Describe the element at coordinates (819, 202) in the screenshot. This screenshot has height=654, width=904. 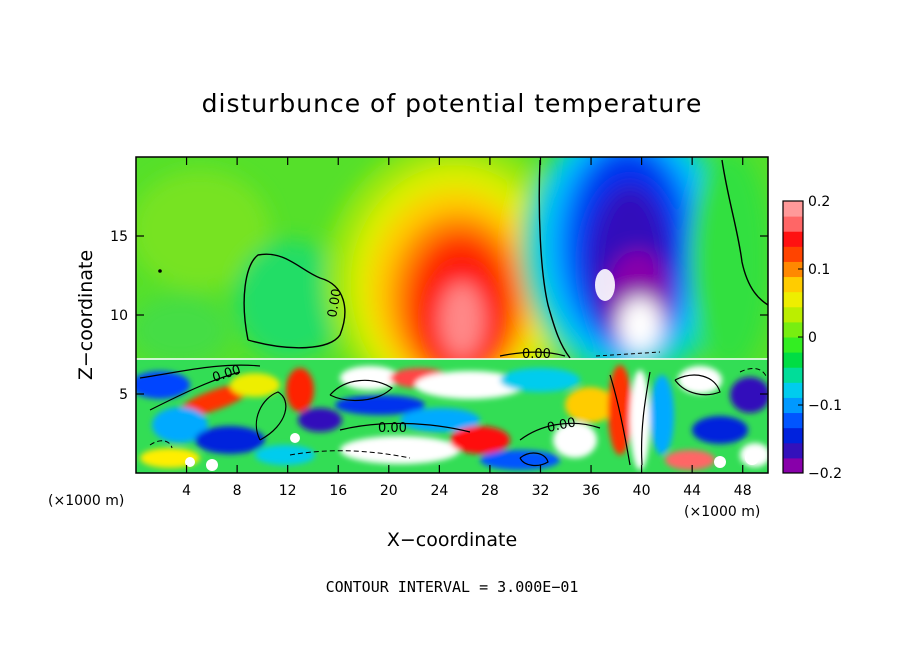
I see `colorbar-tick-label: 0.2` at that location.